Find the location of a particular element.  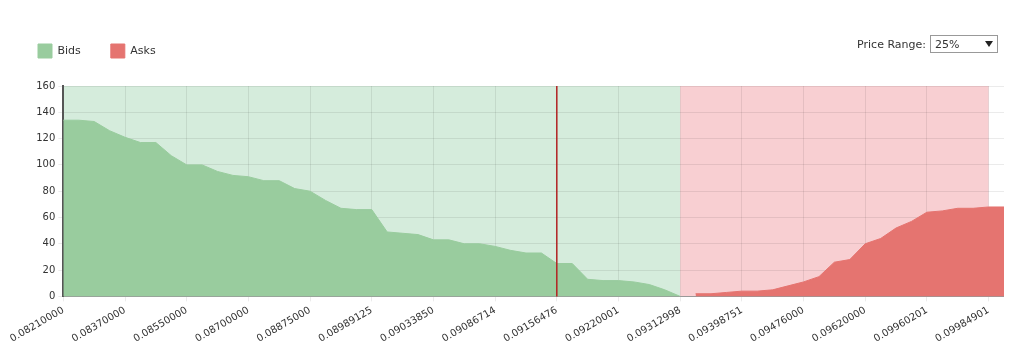

y-tick-label: 160 is located at coordinates (46, 85).